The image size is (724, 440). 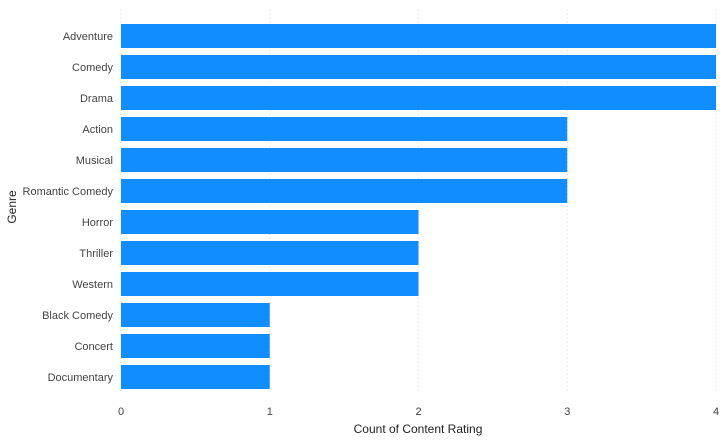 What do you see at coordinates (68, 192) in the screenshot?
I see `category-label: Romantic Comedy` at bounding box center [68, 192].